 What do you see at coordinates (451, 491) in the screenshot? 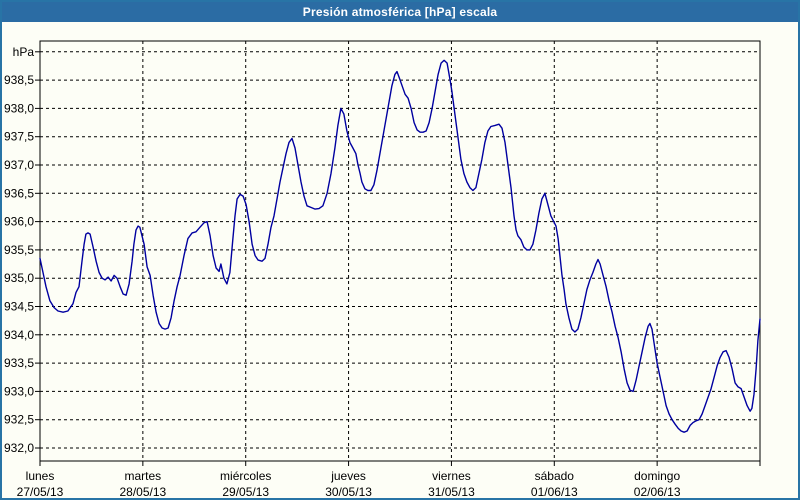
I see `date-label: 31/05/13` at bounding box center [451, 491].